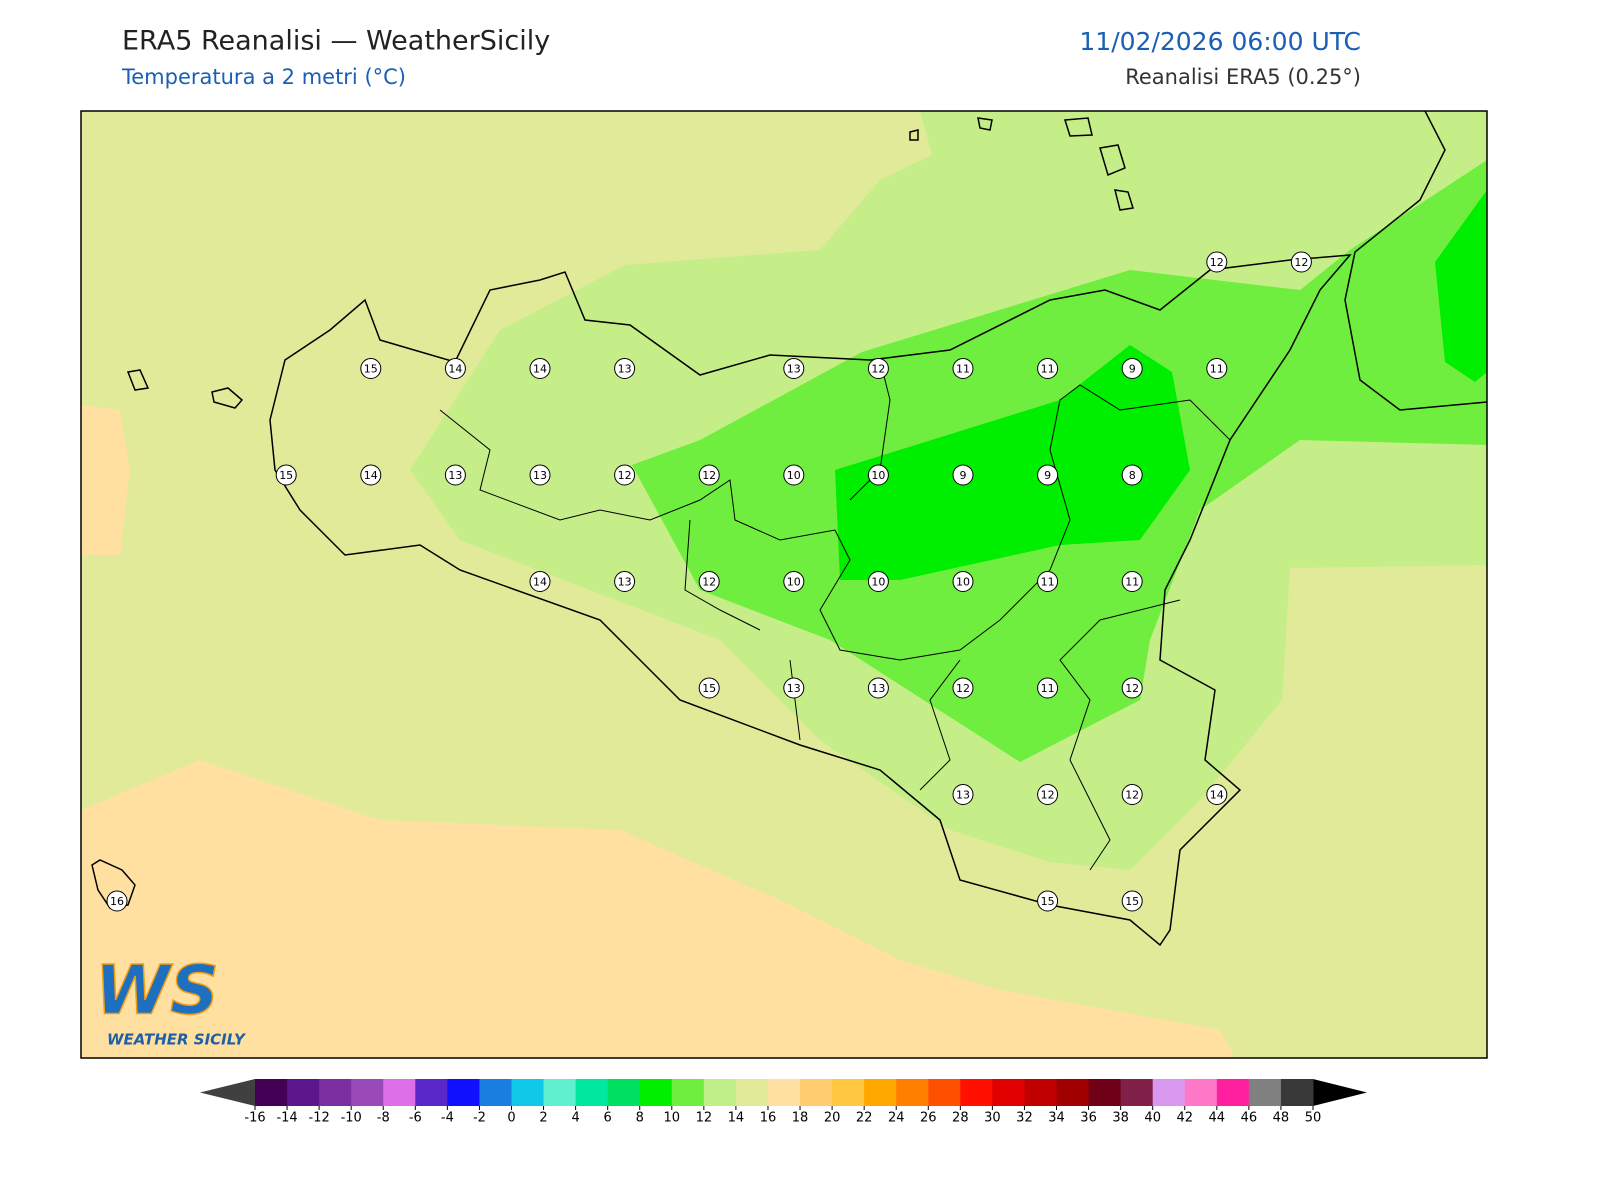  Describe the element at coordinates (960, 1118) in the screenshot. I see `colorbar-tick-label: 28` at that location.